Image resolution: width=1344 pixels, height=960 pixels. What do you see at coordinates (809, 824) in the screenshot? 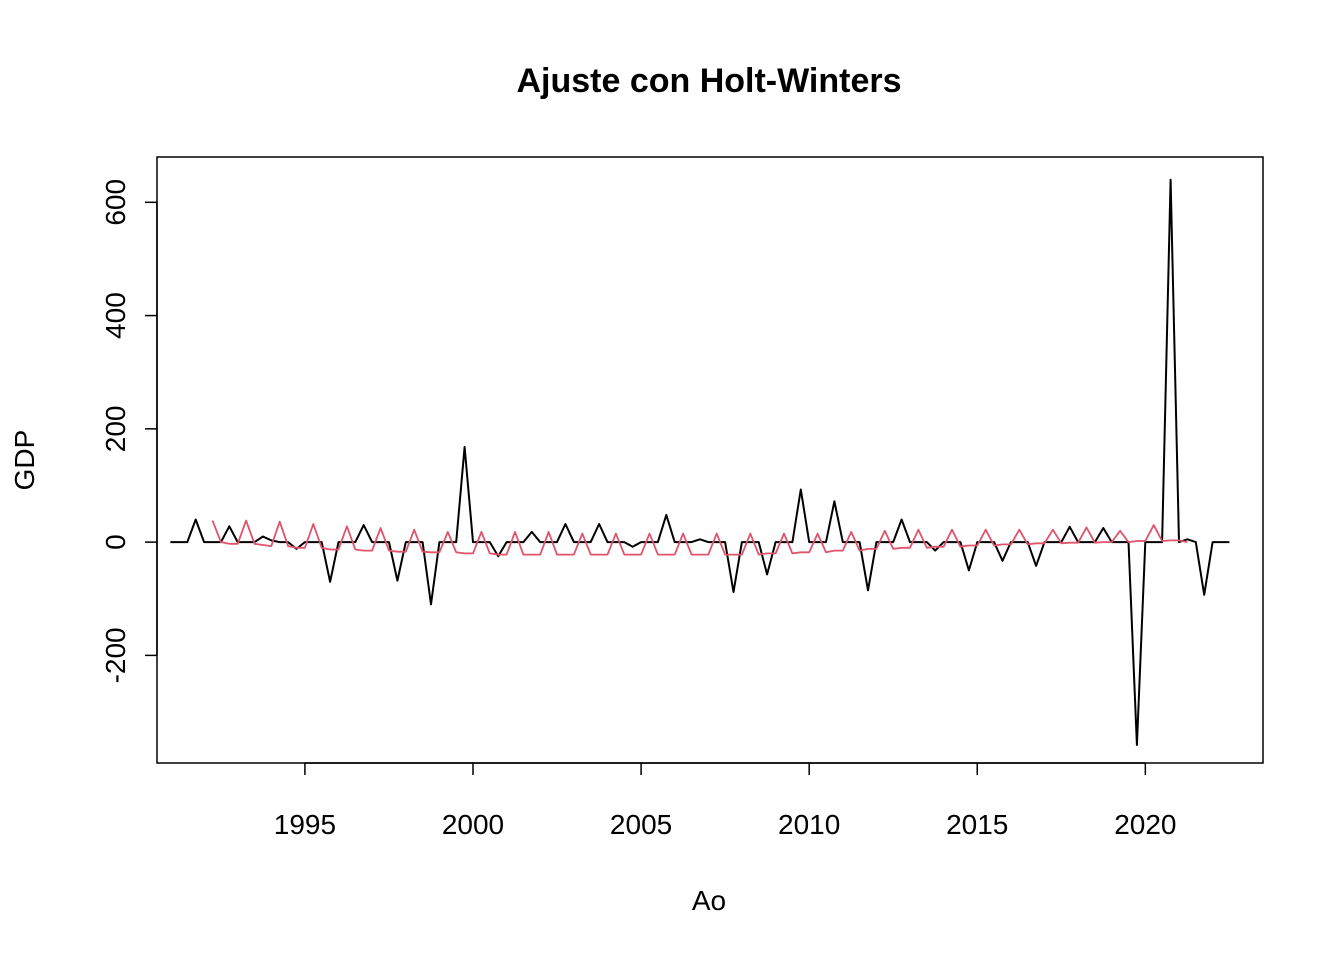
I see `x-tick-label: 2010` at bounding box center [809, 824].